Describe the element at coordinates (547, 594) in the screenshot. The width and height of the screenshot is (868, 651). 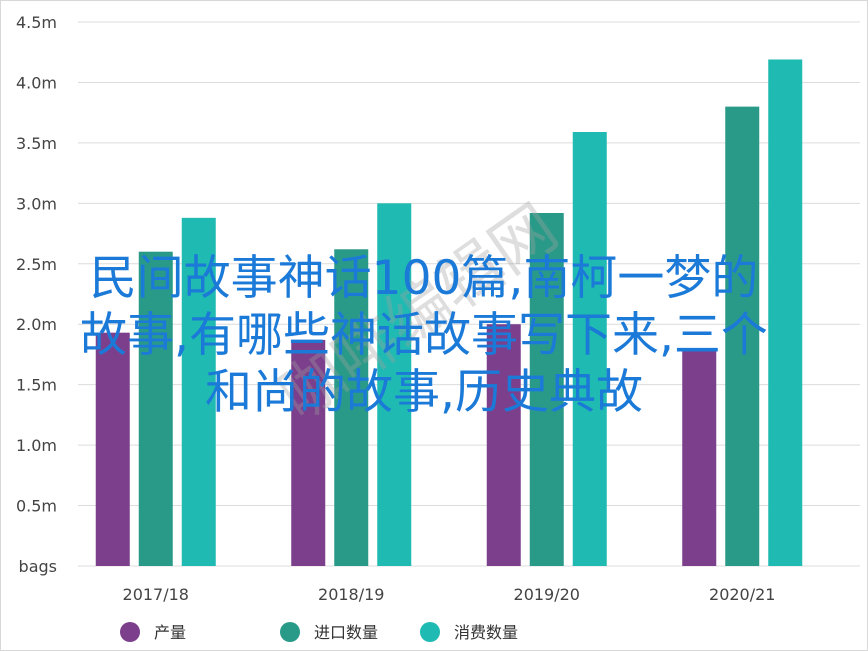
I see `x-tick-label: 2019/20` at that location.